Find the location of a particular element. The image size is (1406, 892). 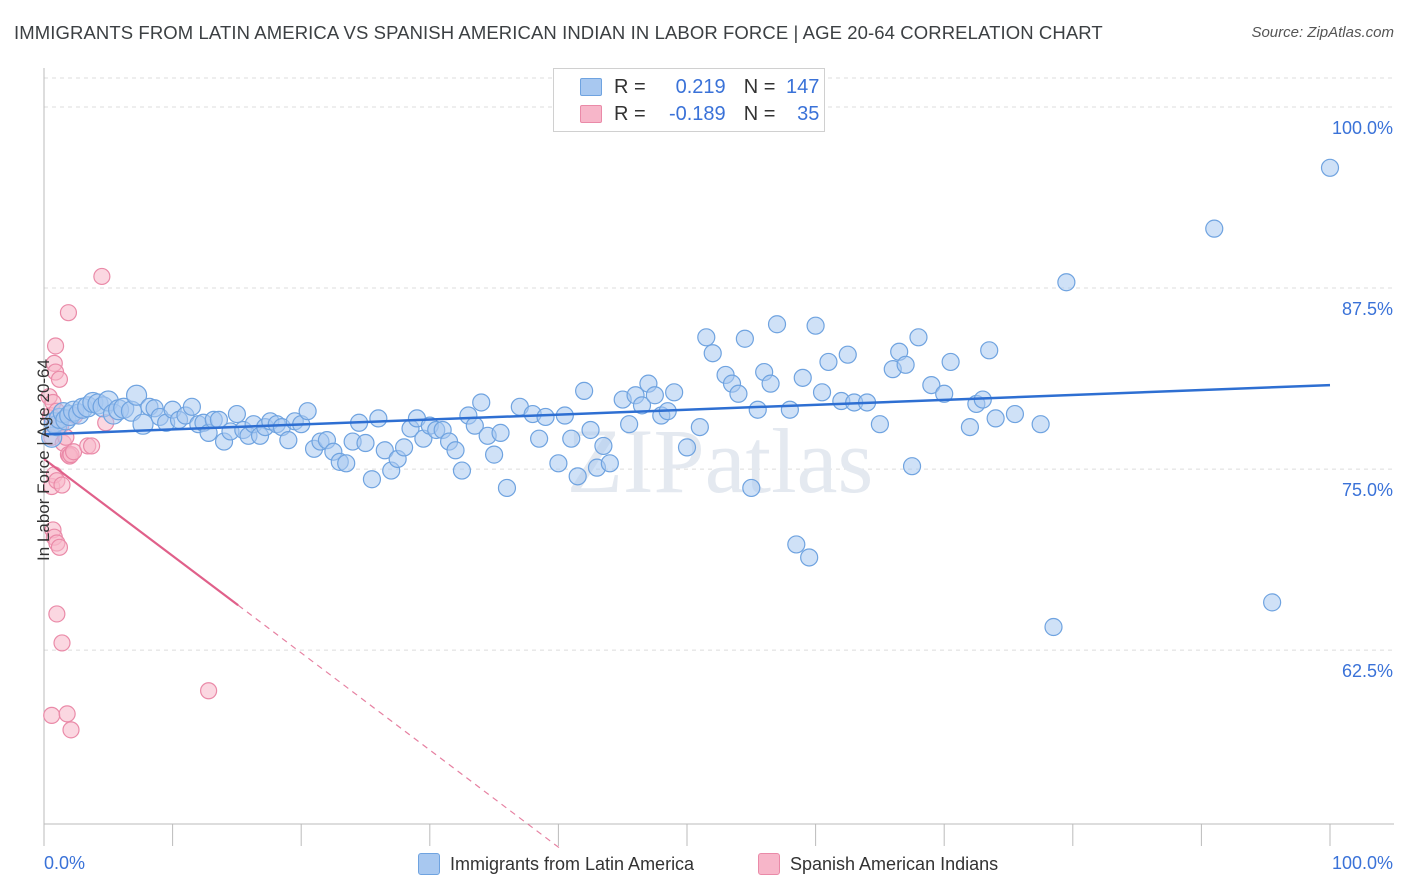

series1-r-value: 0.219 is located at coordinates (700, 86).